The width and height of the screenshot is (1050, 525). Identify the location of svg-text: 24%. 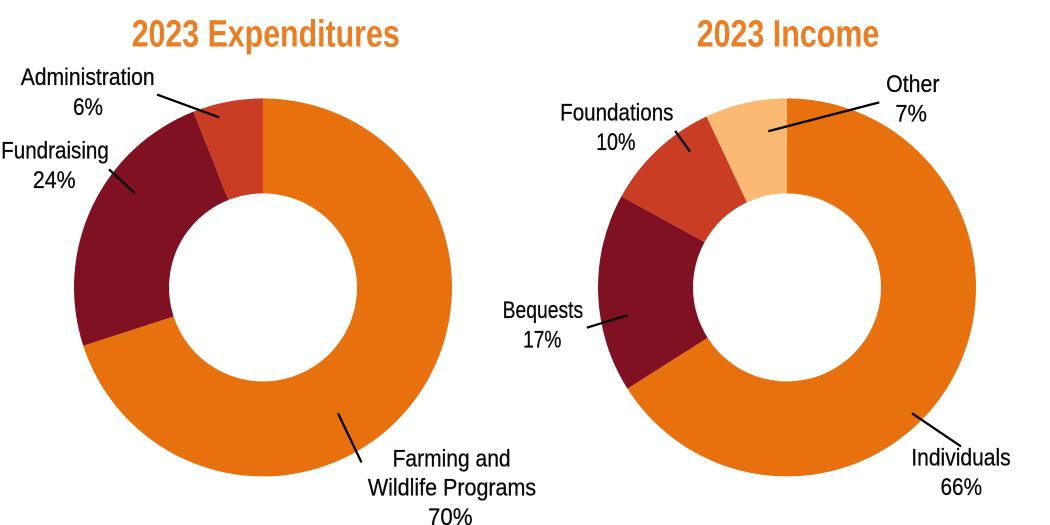
(54, 180).